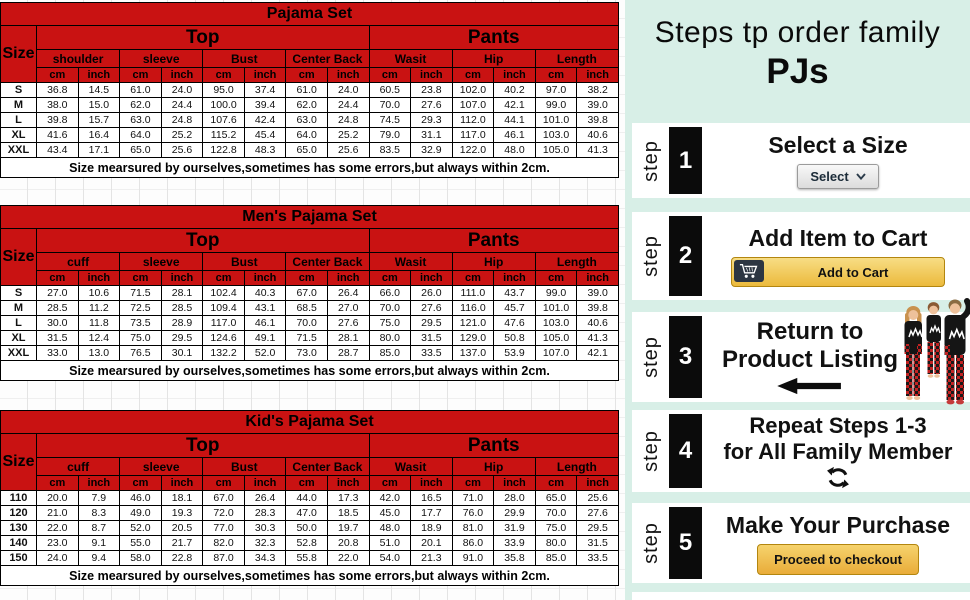  What do you see at coordinates (223, 135) in the screenshot?
I see `measurement-cell: 115.2` at bounding box center [223, 135].